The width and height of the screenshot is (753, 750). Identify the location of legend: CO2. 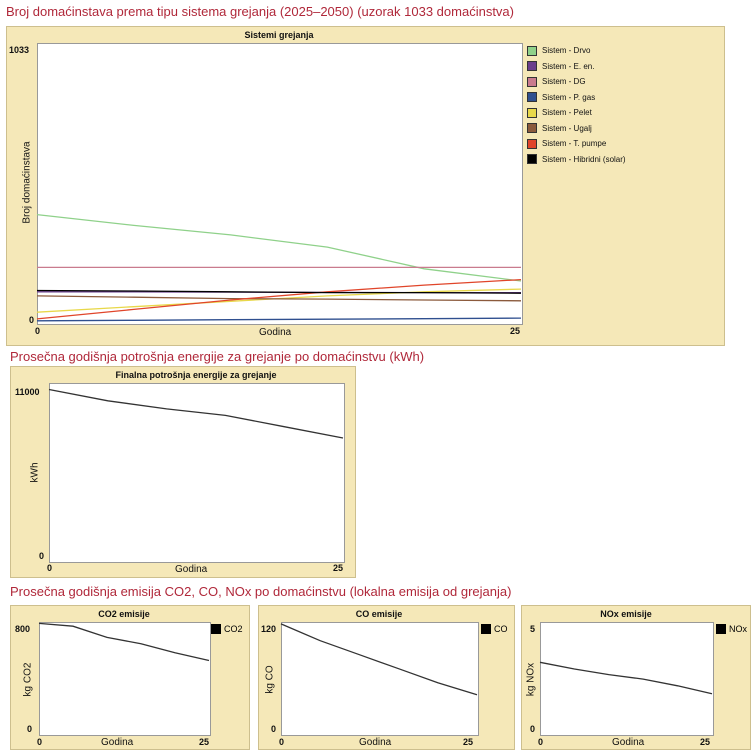
(227, 629).